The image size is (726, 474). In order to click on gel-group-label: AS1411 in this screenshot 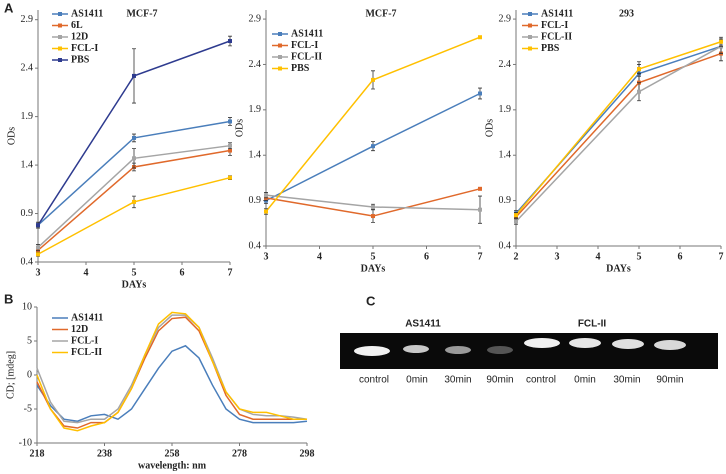, I will do `click(423, 324)`.